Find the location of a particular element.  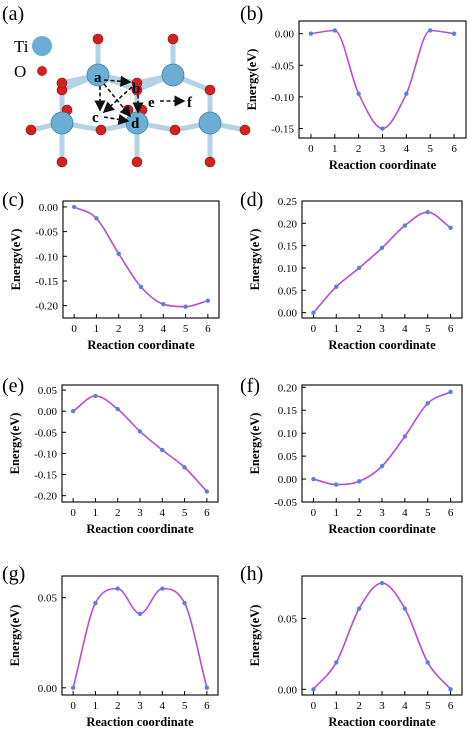

legend-o-label: O is located at coordinates (20, 71).